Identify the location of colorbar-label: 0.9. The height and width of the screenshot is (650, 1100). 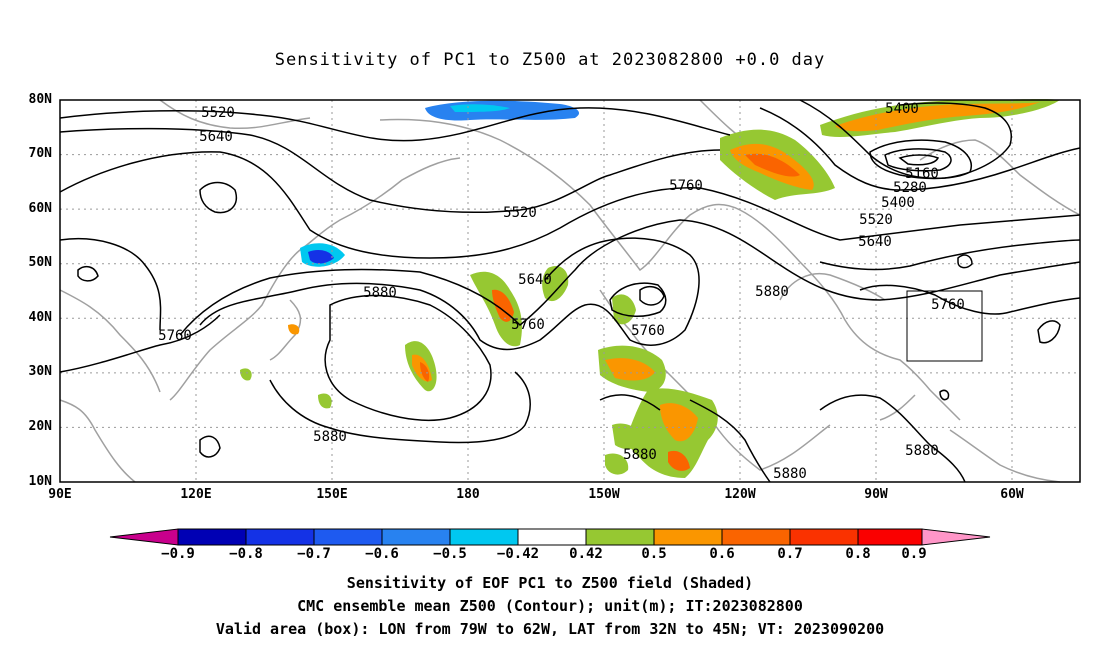
(914, 554).